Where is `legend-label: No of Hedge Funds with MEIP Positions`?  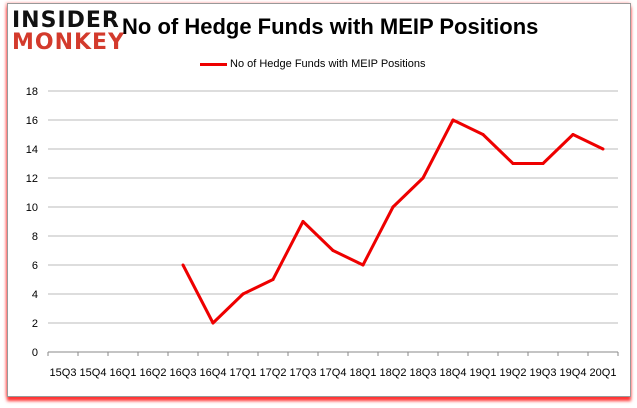 legend-label: No of Hedge Funds with MEIP Positions is located at coordinates (328, 64).